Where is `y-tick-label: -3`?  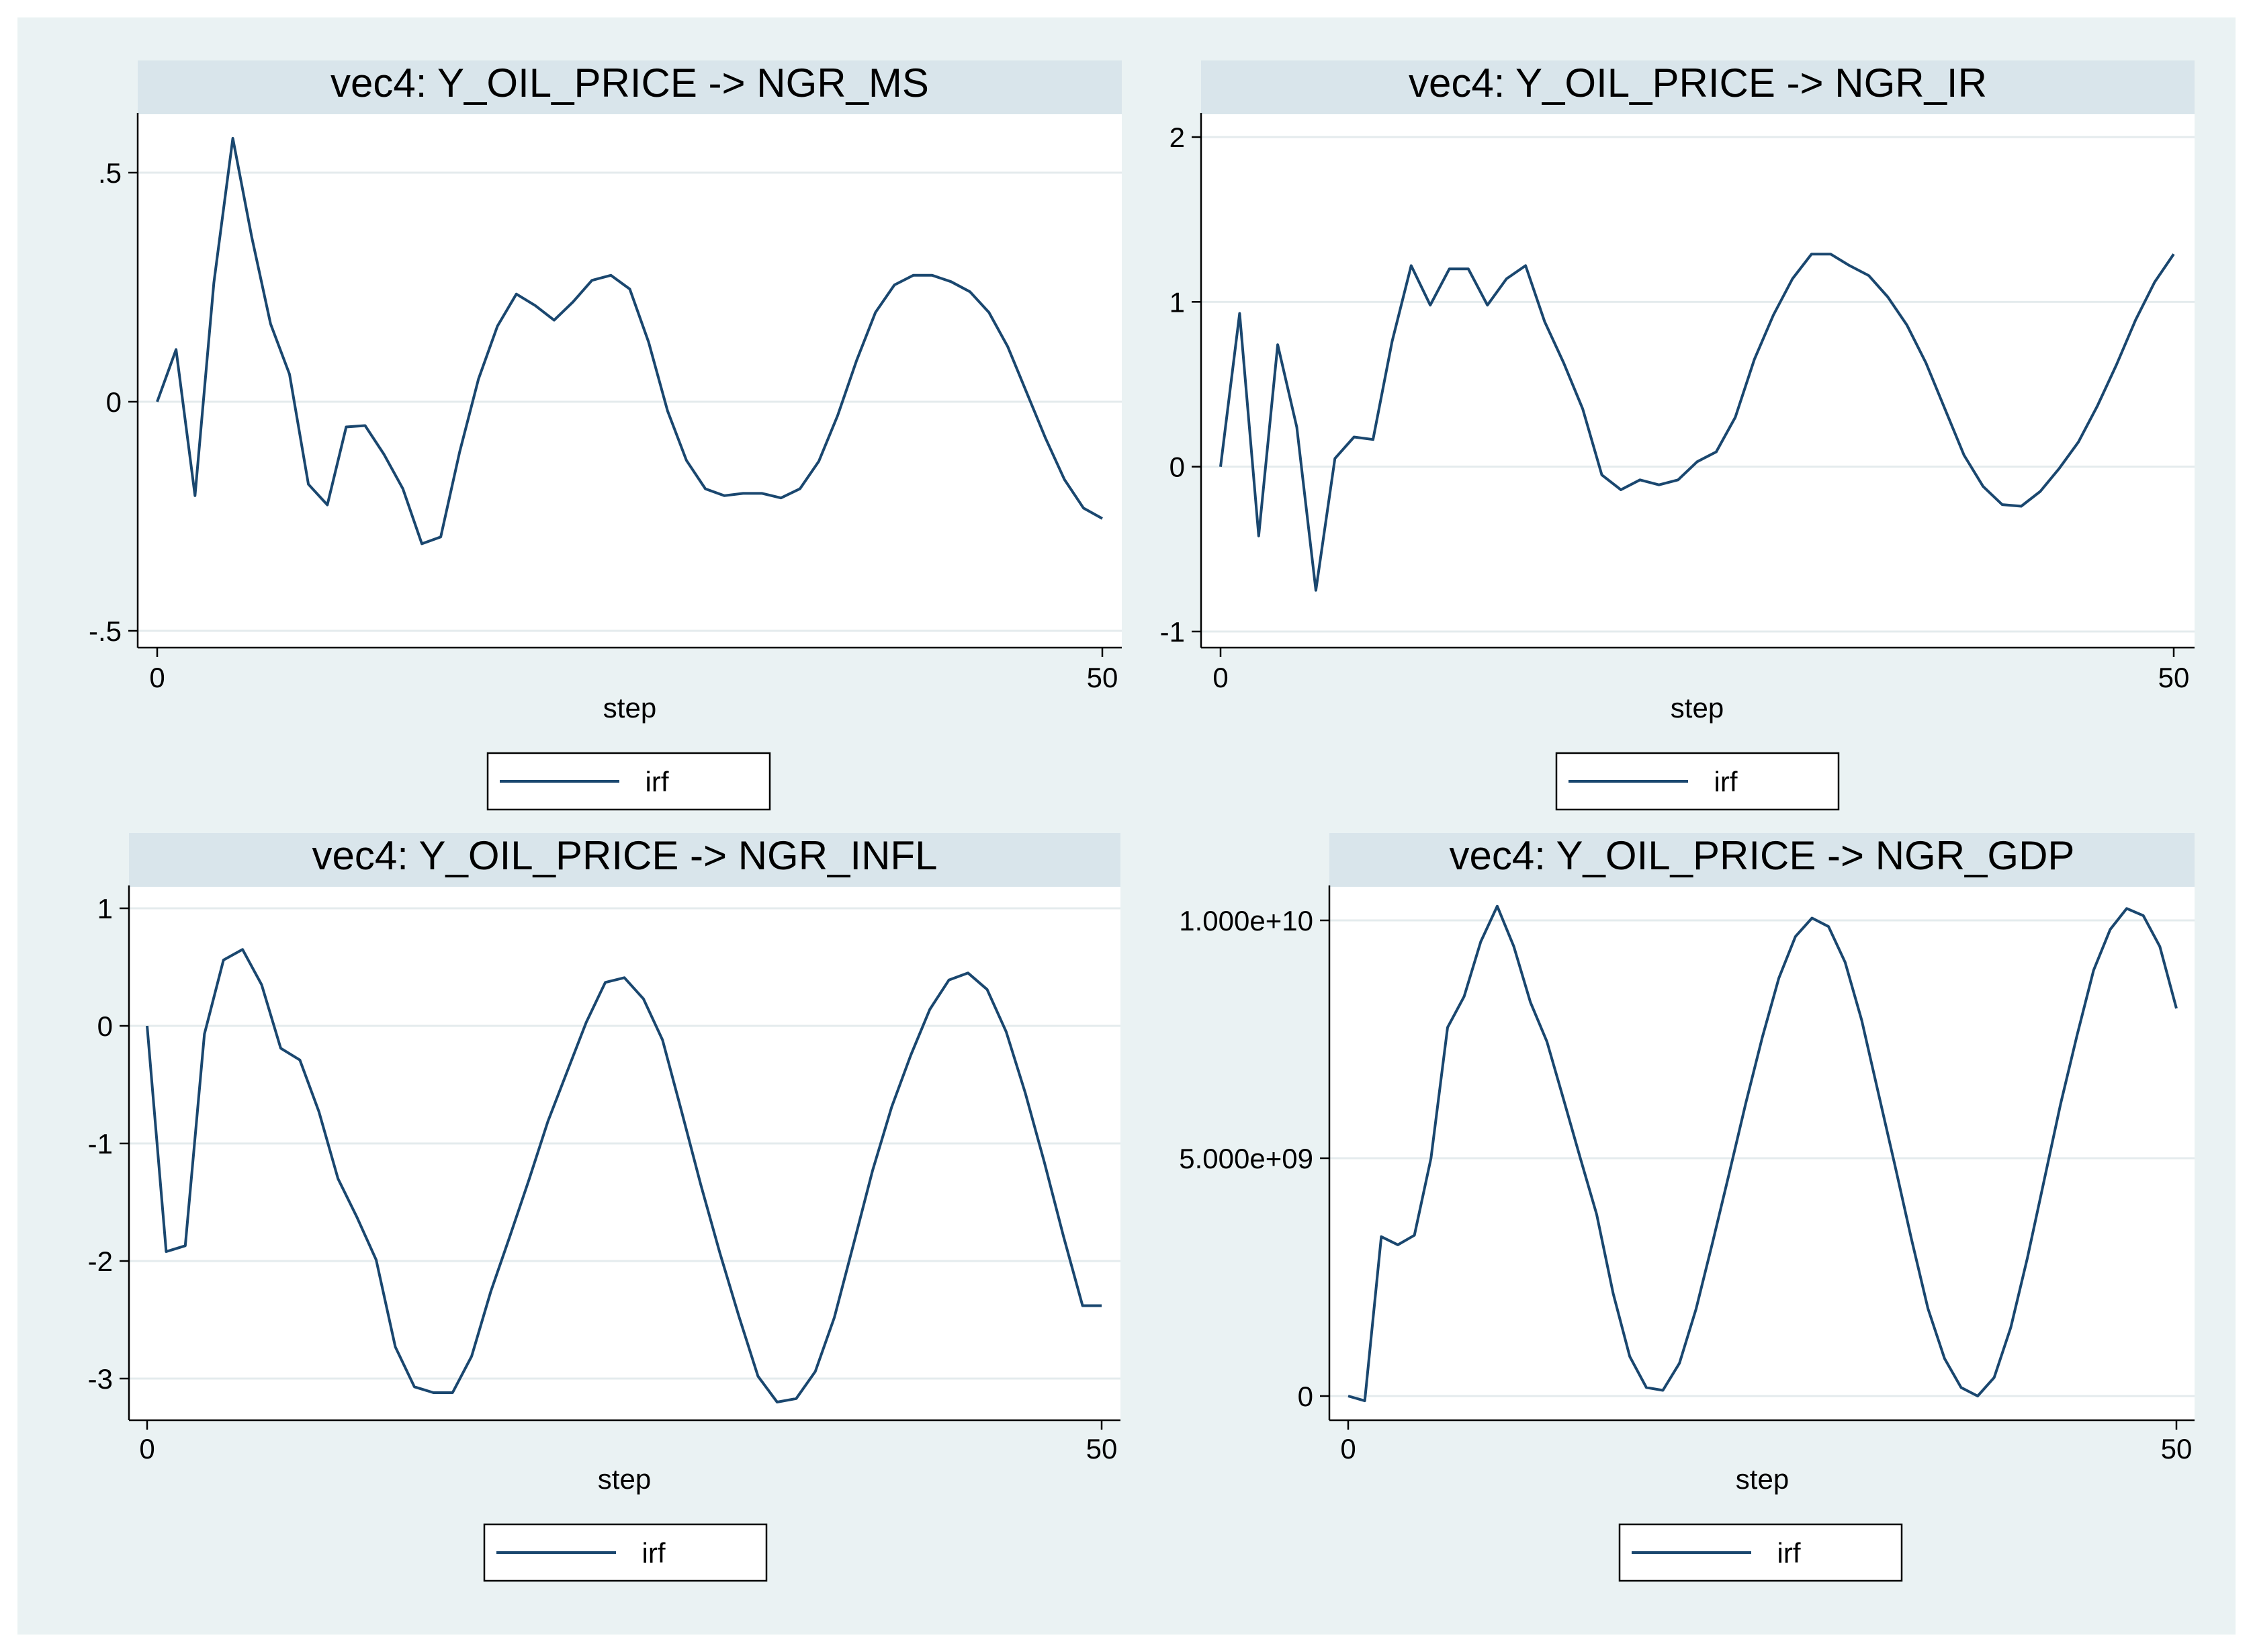 y-tick-label: -3 is located at coordinates (101, 1379).